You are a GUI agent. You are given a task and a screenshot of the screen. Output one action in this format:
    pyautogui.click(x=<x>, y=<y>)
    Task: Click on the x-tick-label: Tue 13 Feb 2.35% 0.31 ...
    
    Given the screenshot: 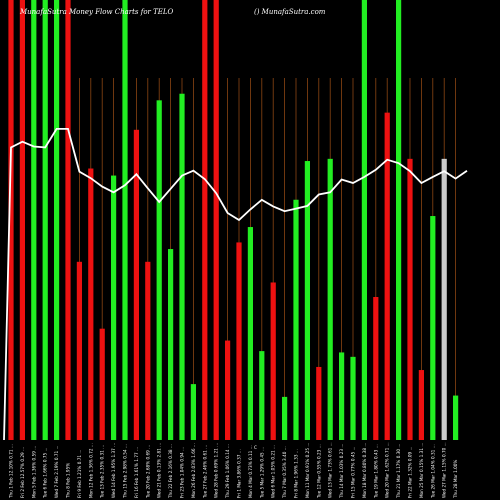 What is the action you would take?
    pyautogui.click(x=102, y=472)
    